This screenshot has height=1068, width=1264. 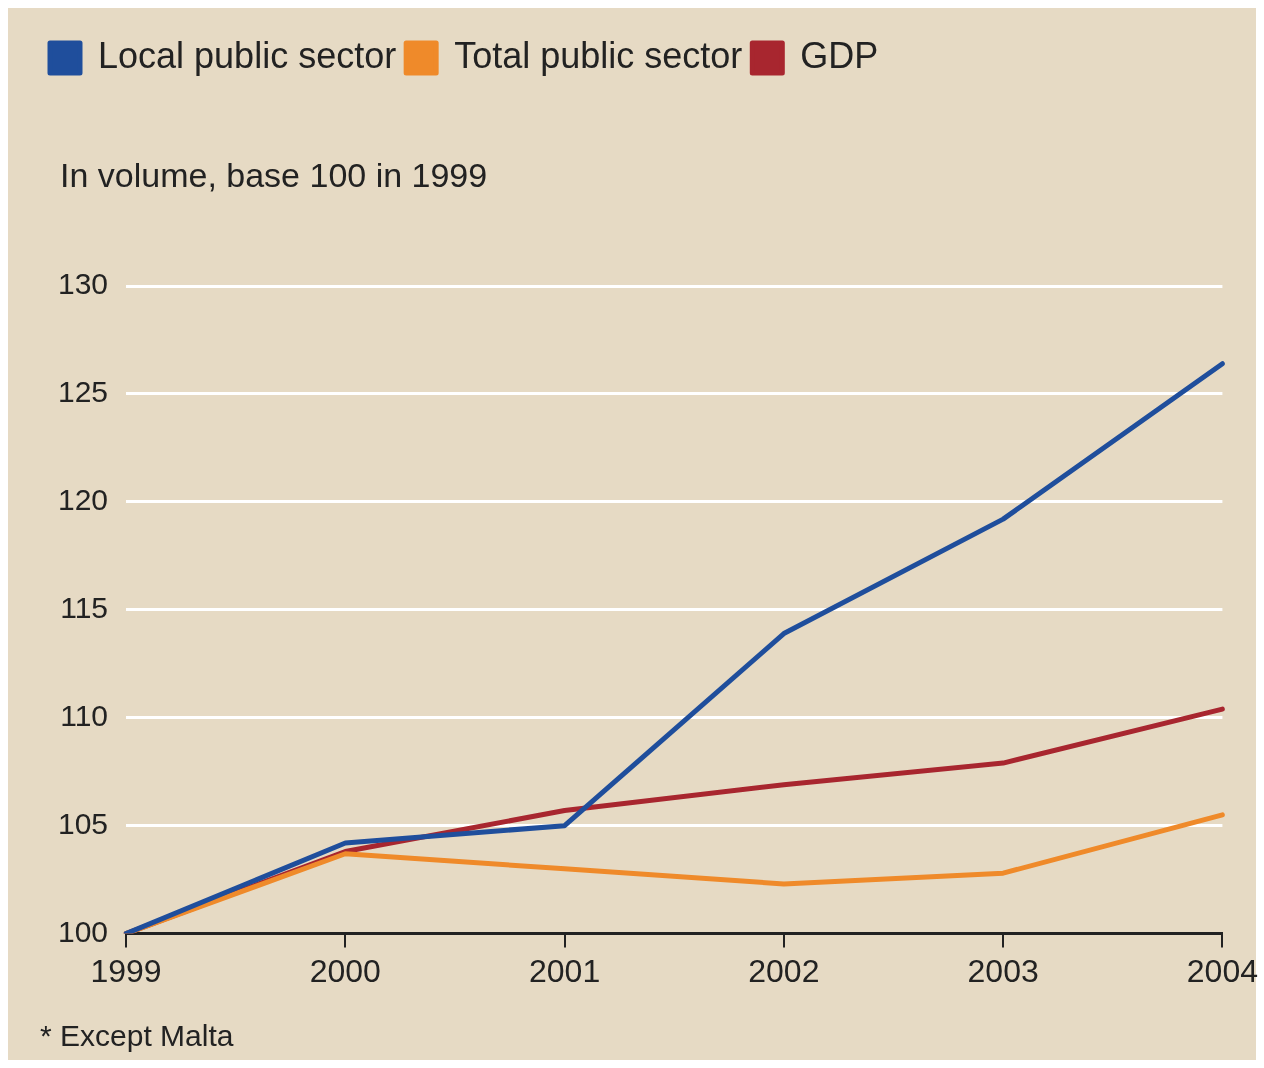 What do you see at coordinates (83, 931) in the screenshot?
I see `y-tick-label: 100` at bounding box center [83, 931].